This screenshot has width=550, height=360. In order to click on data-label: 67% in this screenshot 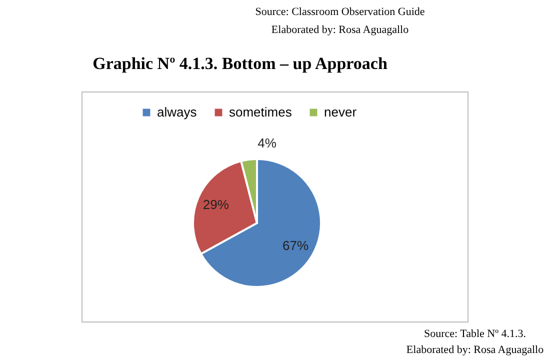, I will do `click(296, 245)`.